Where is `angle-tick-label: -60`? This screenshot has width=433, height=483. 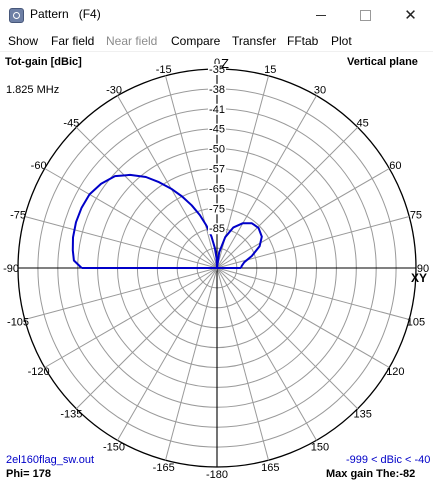 angle-tick-label: -60 is located at coordinates (39, 166).